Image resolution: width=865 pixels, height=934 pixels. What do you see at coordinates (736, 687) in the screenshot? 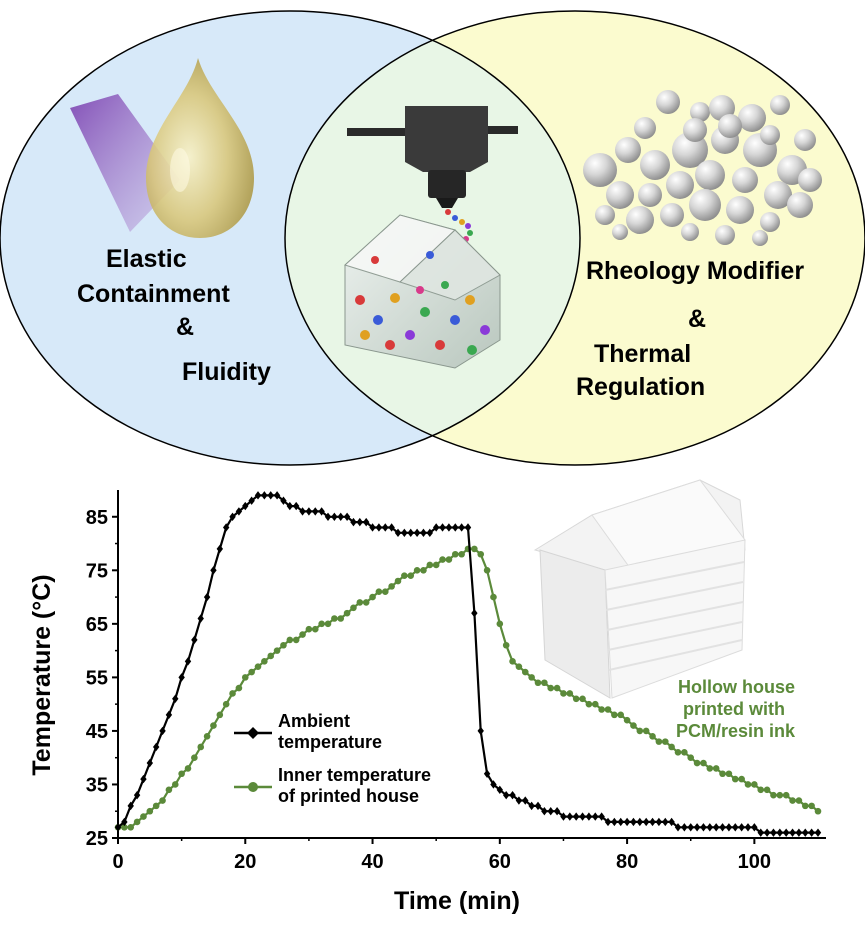
I see `house-note-line-1: Hollow house` at bounding box center [736, 687].